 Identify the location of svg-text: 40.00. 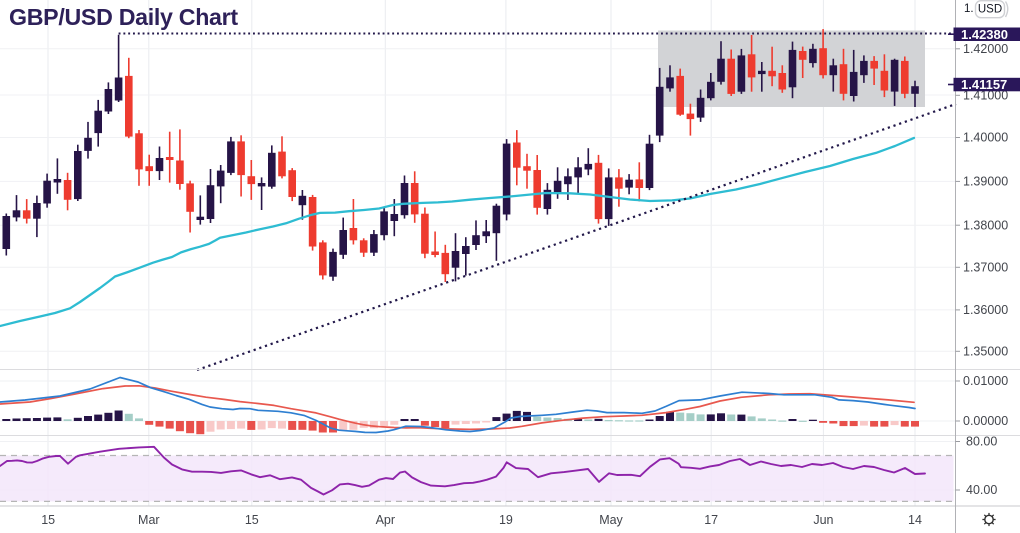
(981, 490).